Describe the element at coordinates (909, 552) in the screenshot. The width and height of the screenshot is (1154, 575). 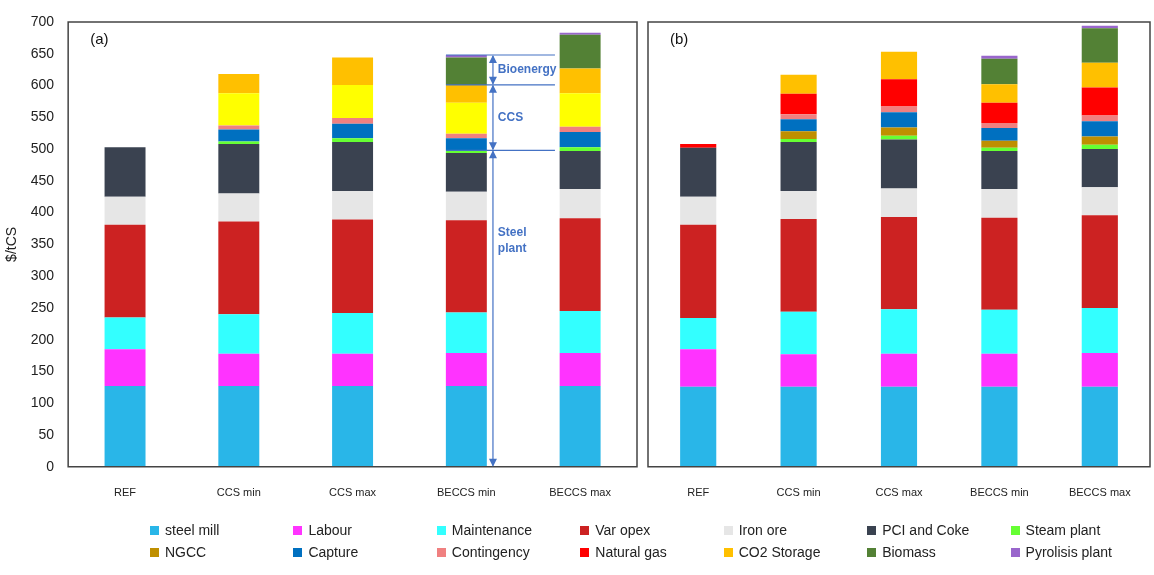
I see `legend-label: Biomass` at that location.